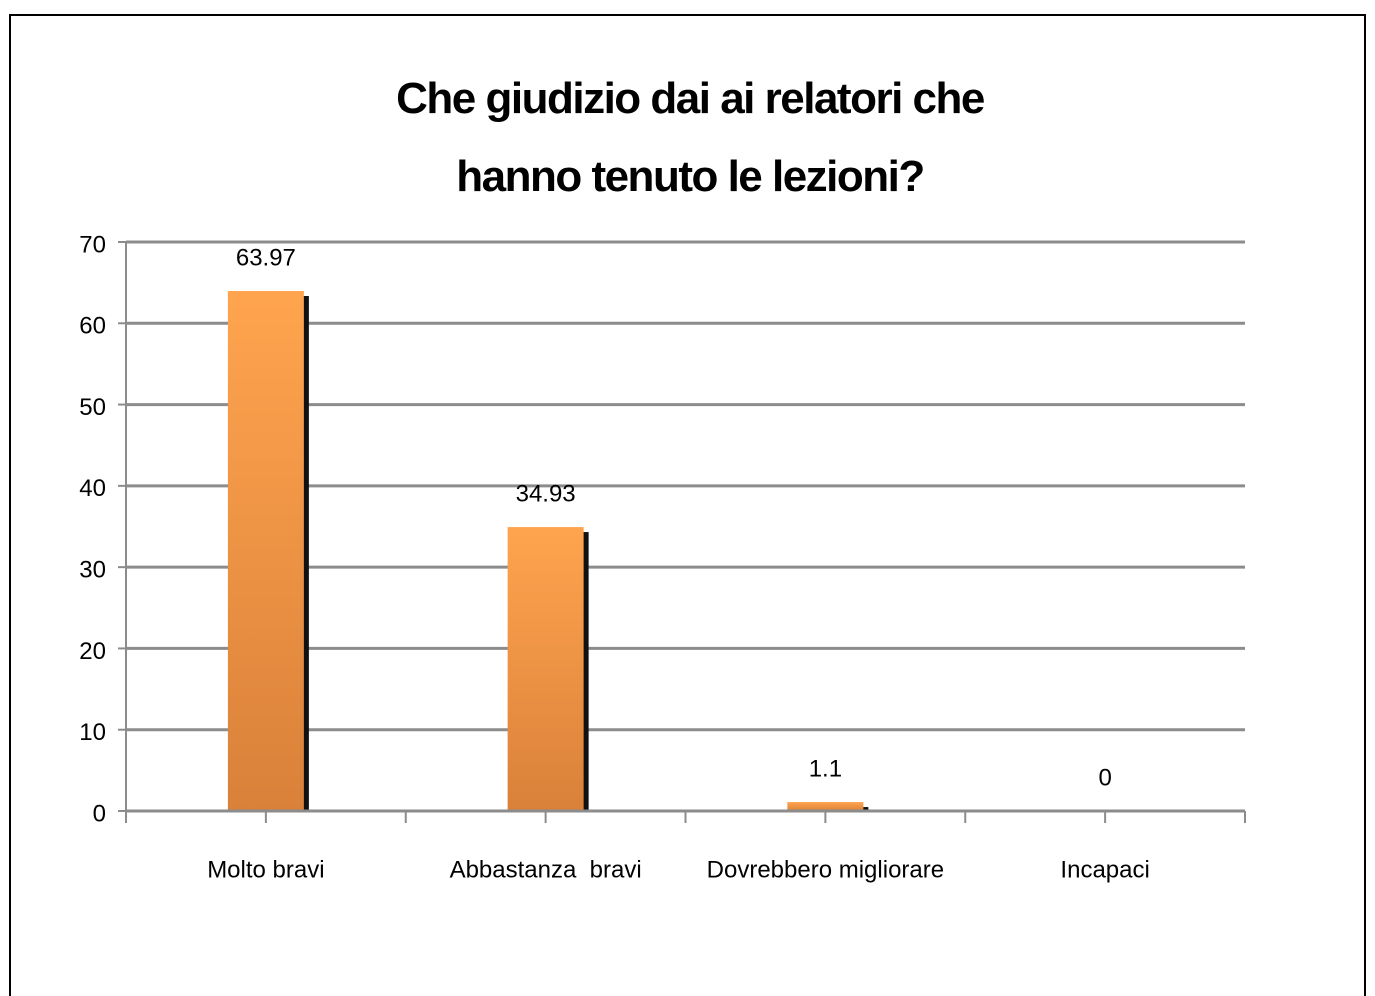 The height and width of the screenshot is (996, 1375). Describe the element at coordinates (1104, 869) in the screenshot. I see `x-tick-label: Incapaci` at that location.